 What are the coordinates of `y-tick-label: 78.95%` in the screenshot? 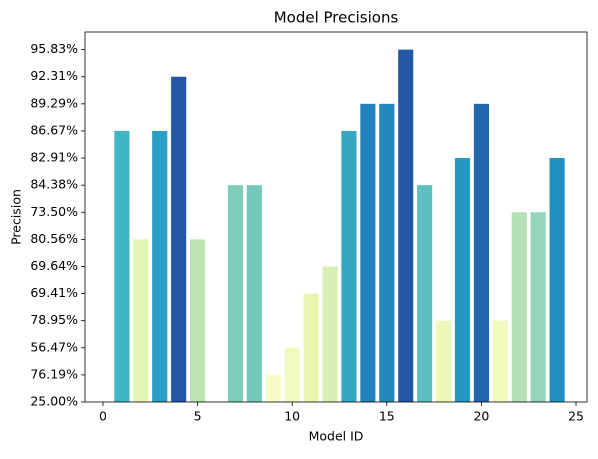 It's located at (54, 319).